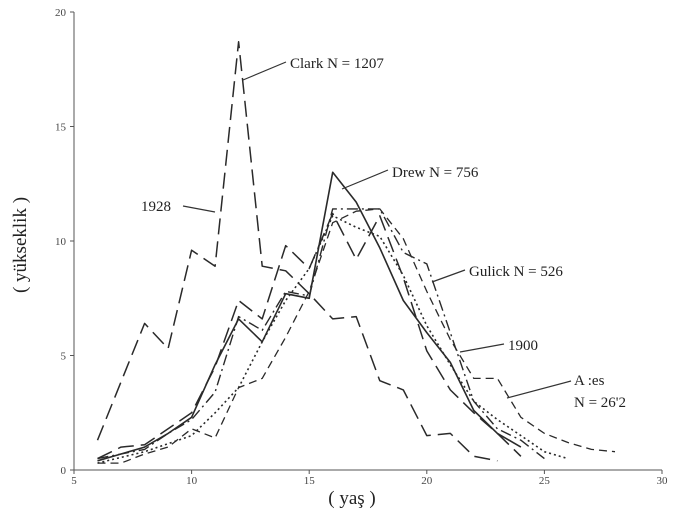 The height and width of the screenshot is (523, 680). What do you see at coordinates (516, 272) in the screenshot?
I see `annotation-gulick: Gulick N = 526` at bounding box center [516, 272].